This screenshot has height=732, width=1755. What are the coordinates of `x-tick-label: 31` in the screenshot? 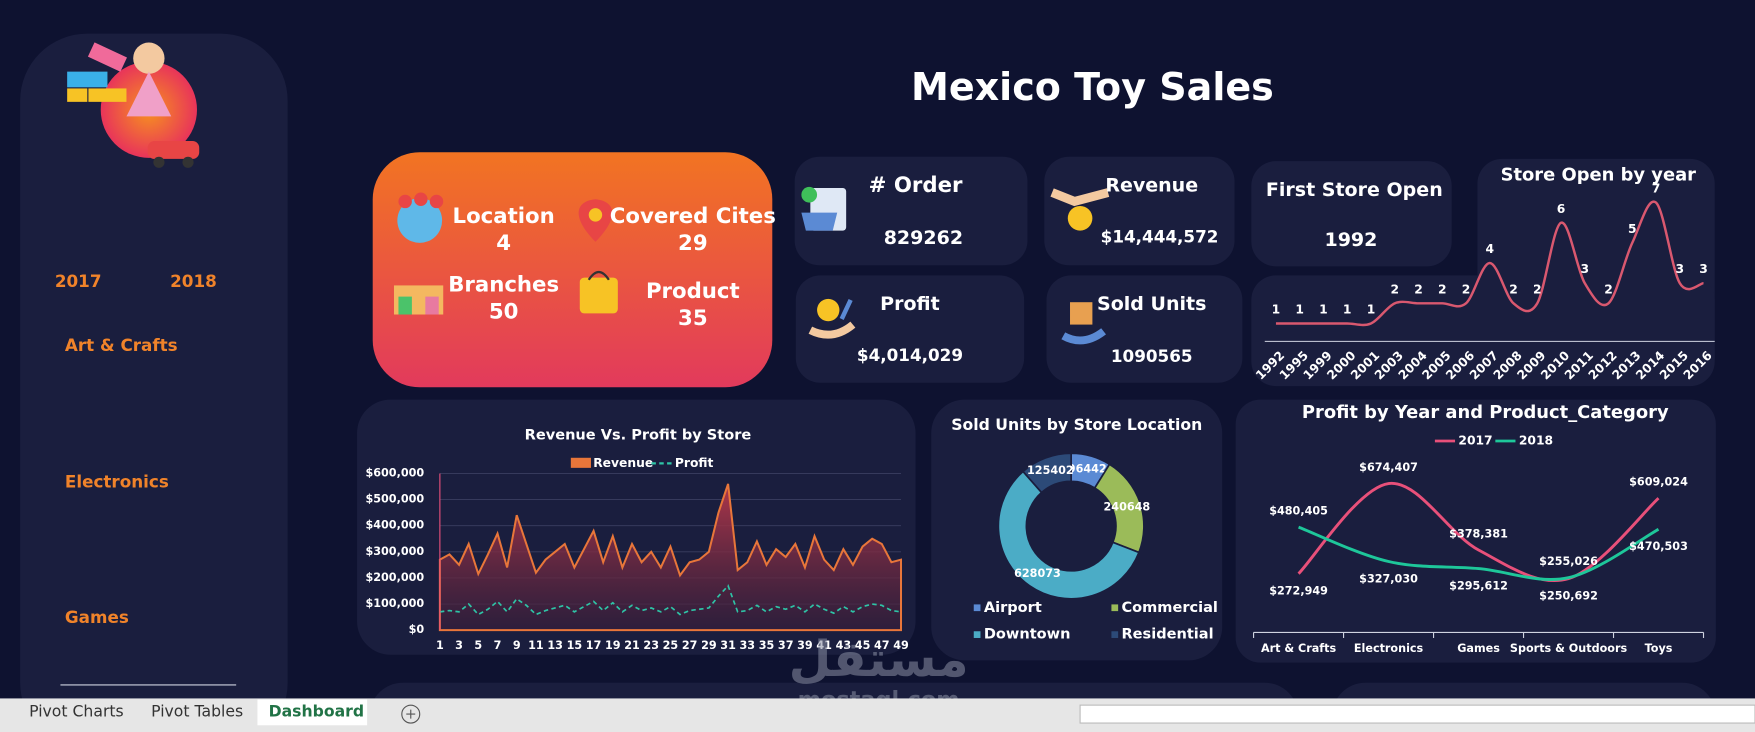 It's located at (728, 645).